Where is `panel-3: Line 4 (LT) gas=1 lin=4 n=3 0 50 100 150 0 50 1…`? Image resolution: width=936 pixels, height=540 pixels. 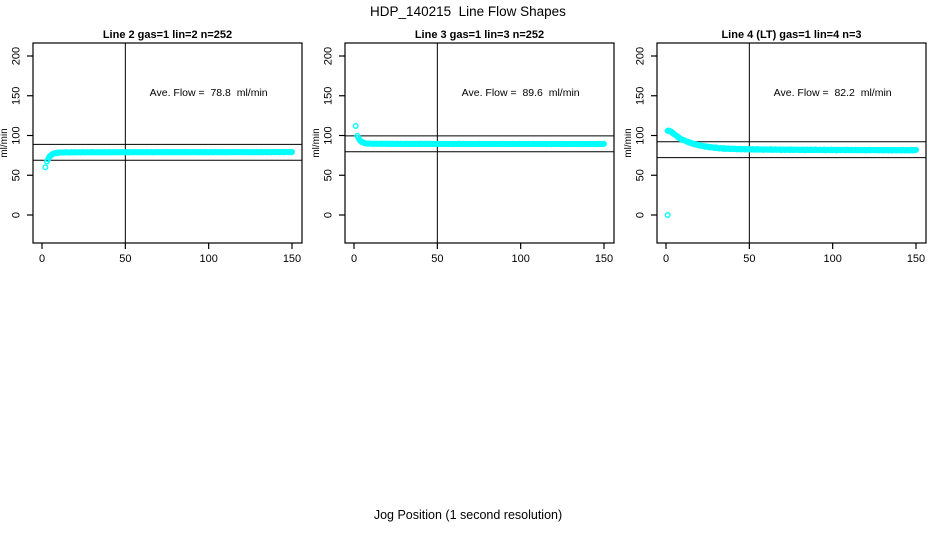 panel-3: Line 4 (LT) gas=1 lin=4 n=3 0 50 100 150 0 50 1… is located at coordinates (775, 147).